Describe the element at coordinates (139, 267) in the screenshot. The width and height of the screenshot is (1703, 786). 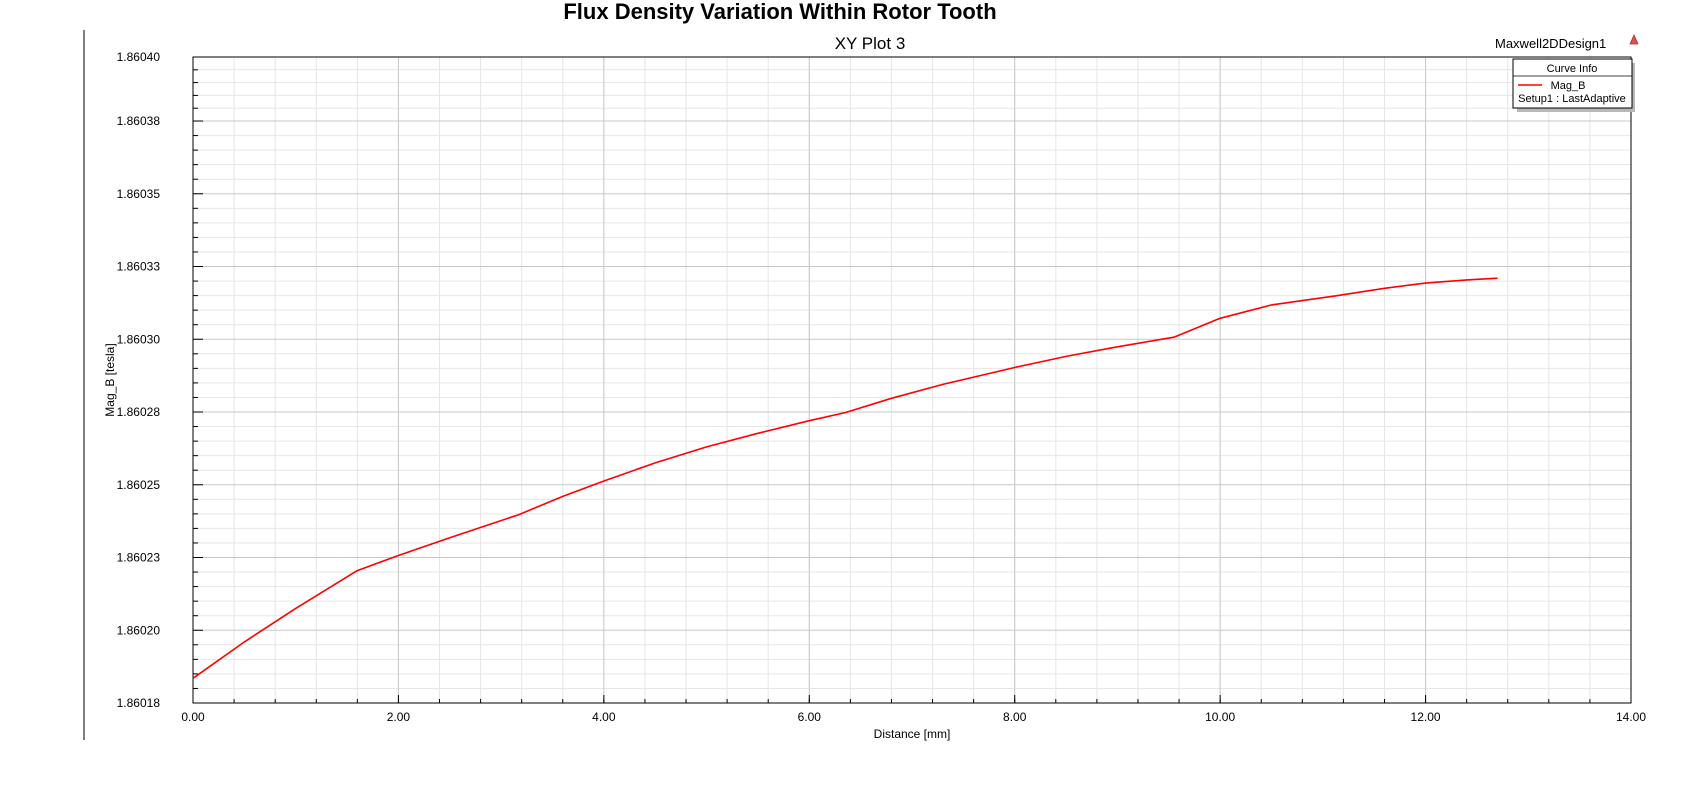
I see `y-tick-label: 1.86033` at that location.